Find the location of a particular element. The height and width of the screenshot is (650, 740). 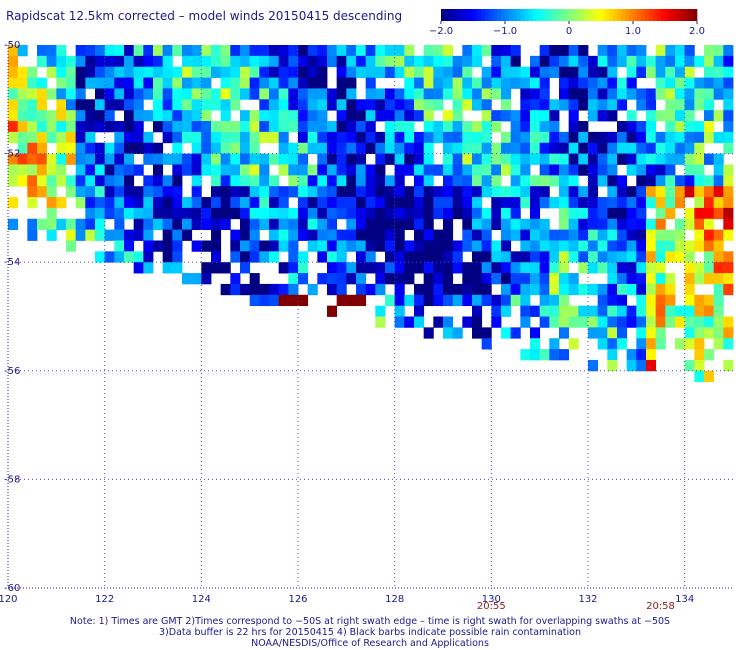

colorbar-tick-label: 0 is located at coordinates (569, 31).